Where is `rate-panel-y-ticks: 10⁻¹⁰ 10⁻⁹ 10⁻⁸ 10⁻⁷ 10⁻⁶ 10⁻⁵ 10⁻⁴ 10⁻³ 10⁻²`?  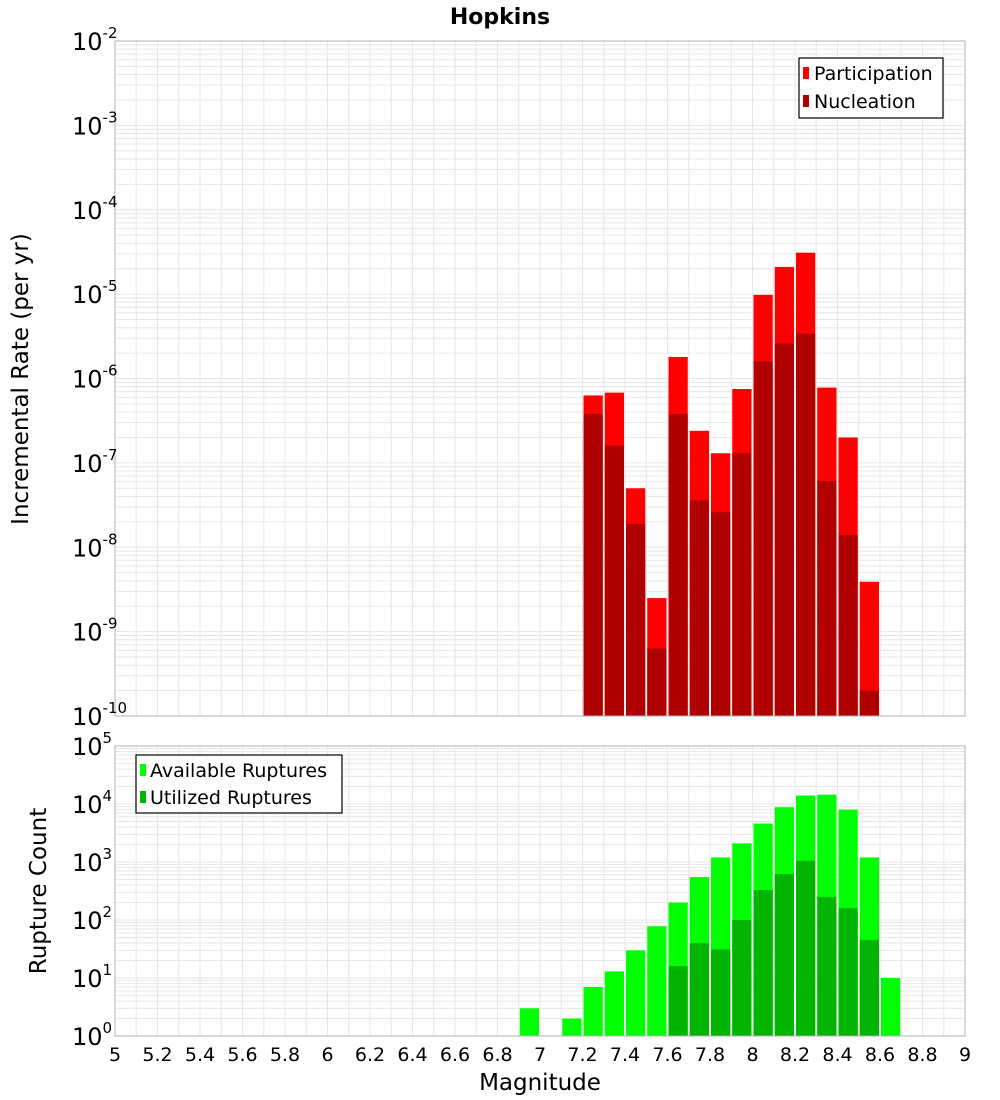
rate-panel-y-ticks: 10⁻¹⁰ 10⁻⁹ 10⁻⁸ 10⁻⁷ 10⁻⁶ 10⁻⁵ 10⁻⁴ 10⁻³ 10⁻² is located at coordinates (99, 377).